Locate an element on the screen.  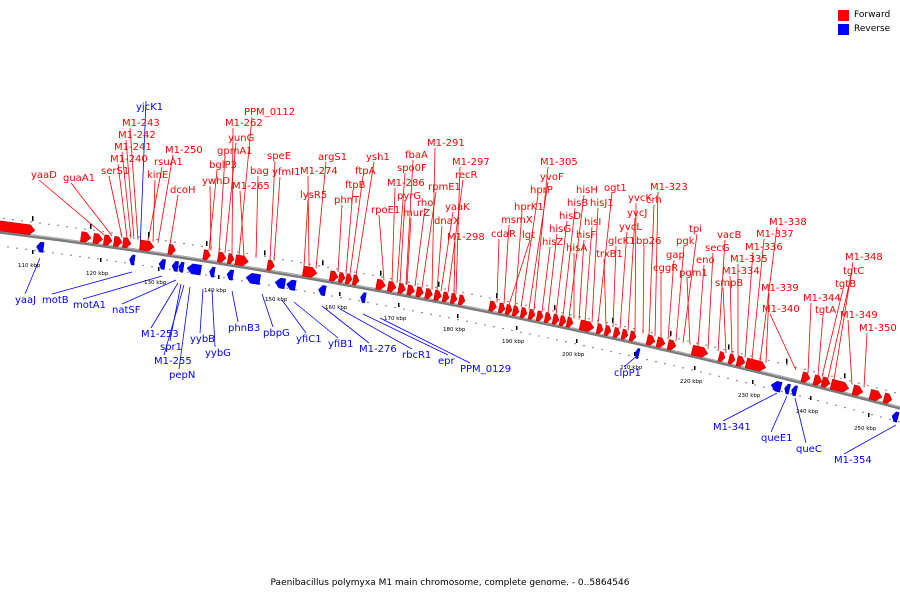
reverse-gene-label: yfiC1 is located at coordinates (309, 339).